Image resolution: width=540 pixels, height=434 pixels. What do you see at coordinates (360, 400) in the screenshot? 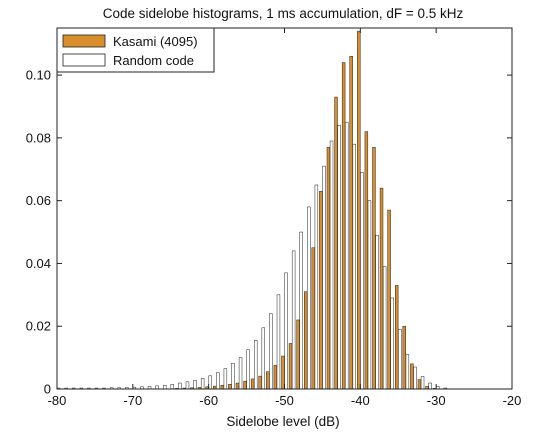
I see `x-tick-label: -40` at bounding box center [360, 400].